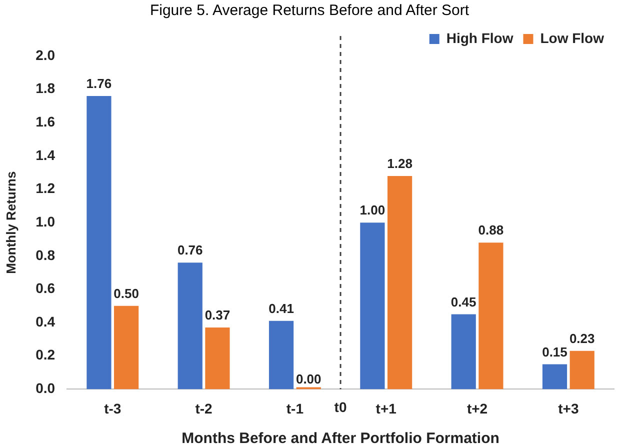  I want to click on x-tick-label: t+2, so click(477, 408).